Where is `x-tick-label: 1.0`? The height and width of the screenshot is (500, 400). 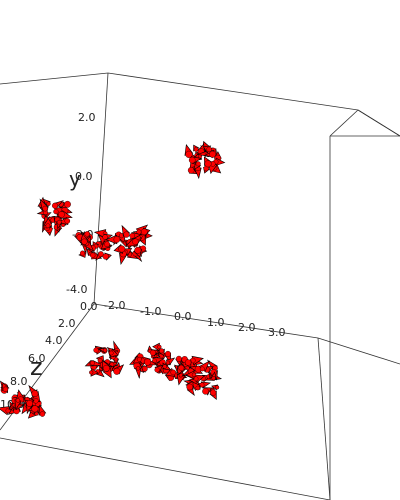
x-tick-label: 1.0 is located at coordinates (216, 322).